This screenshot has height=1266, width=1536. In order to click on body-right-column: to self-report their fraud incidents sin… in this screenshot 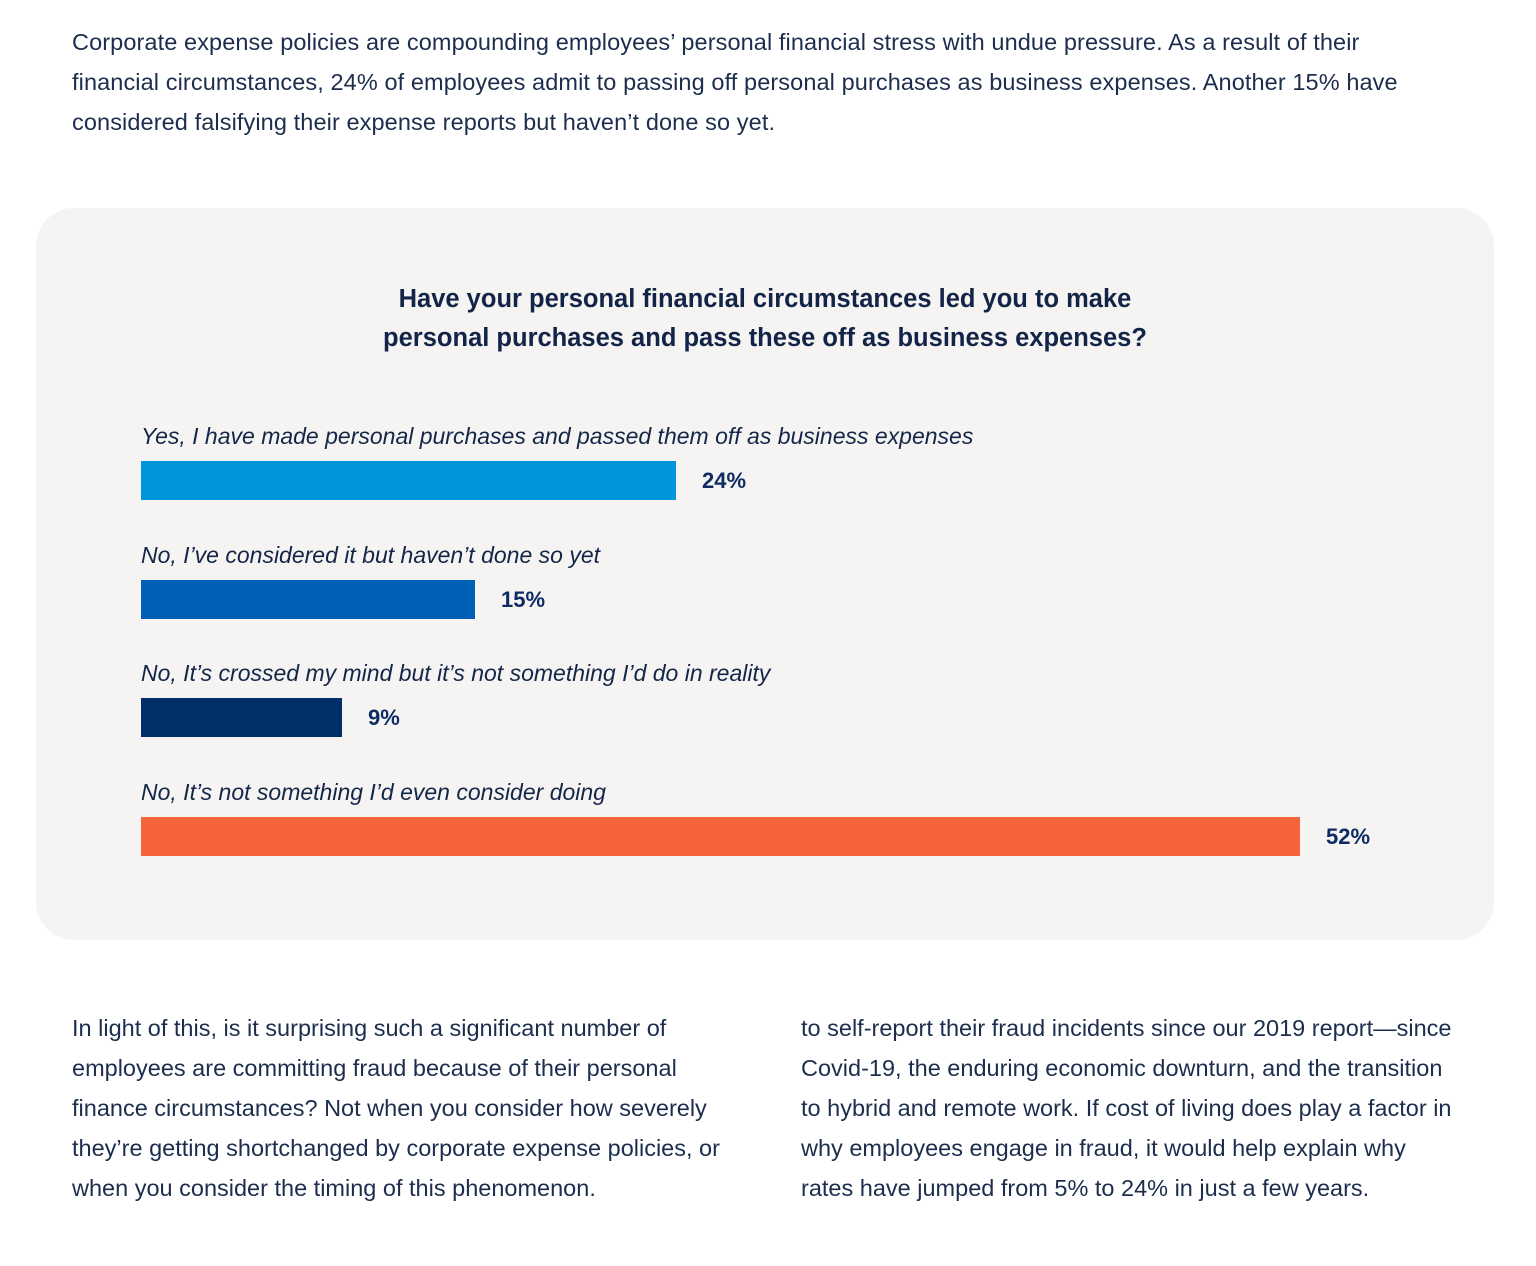, I will do `click(1126, 1108)`.